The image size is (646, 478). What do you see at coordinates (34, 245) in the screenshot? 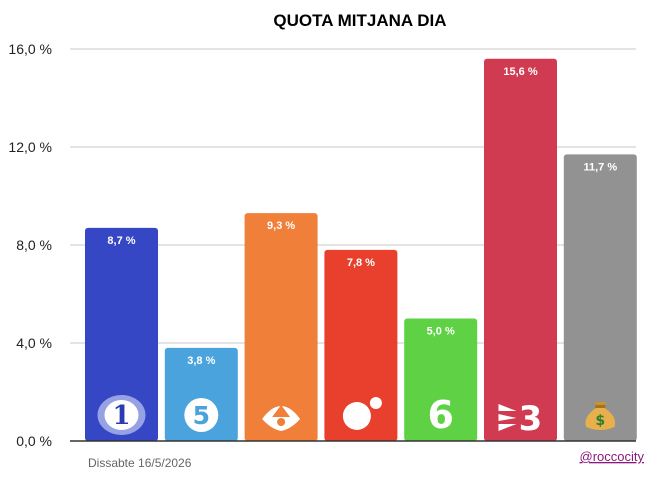
I see `y-tick-label: 8,0 %` at bounding box center [34, 245].